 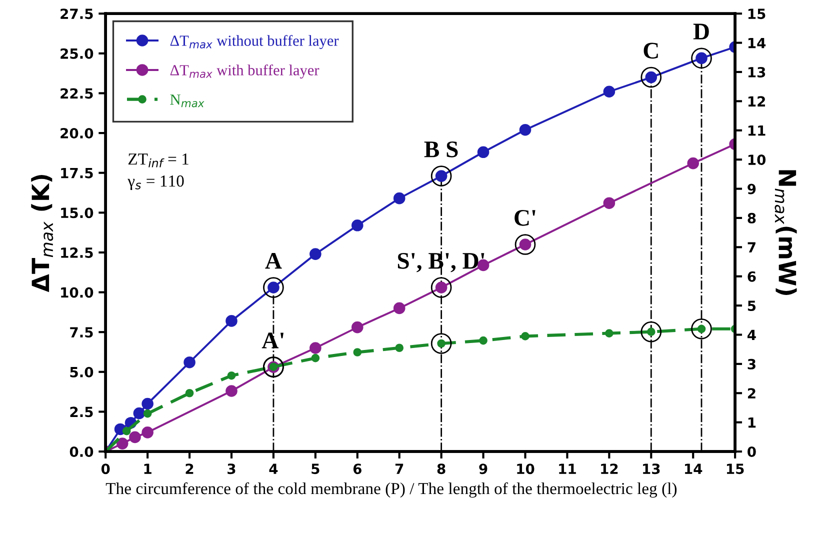 What do you see at coordinates (245, 71) in the screenshot?
I see `legend-label: ΔT$_{max}$ with buffer layer` at bounding box center [245, 71].